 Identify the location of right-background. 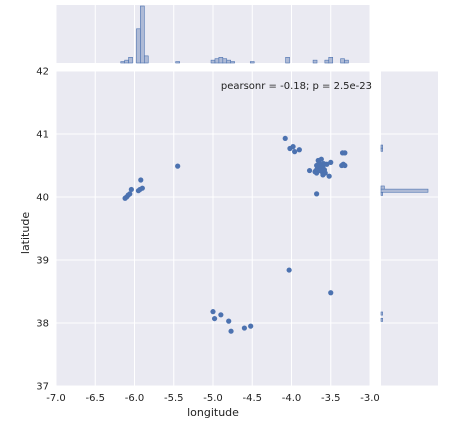
(409, 228).